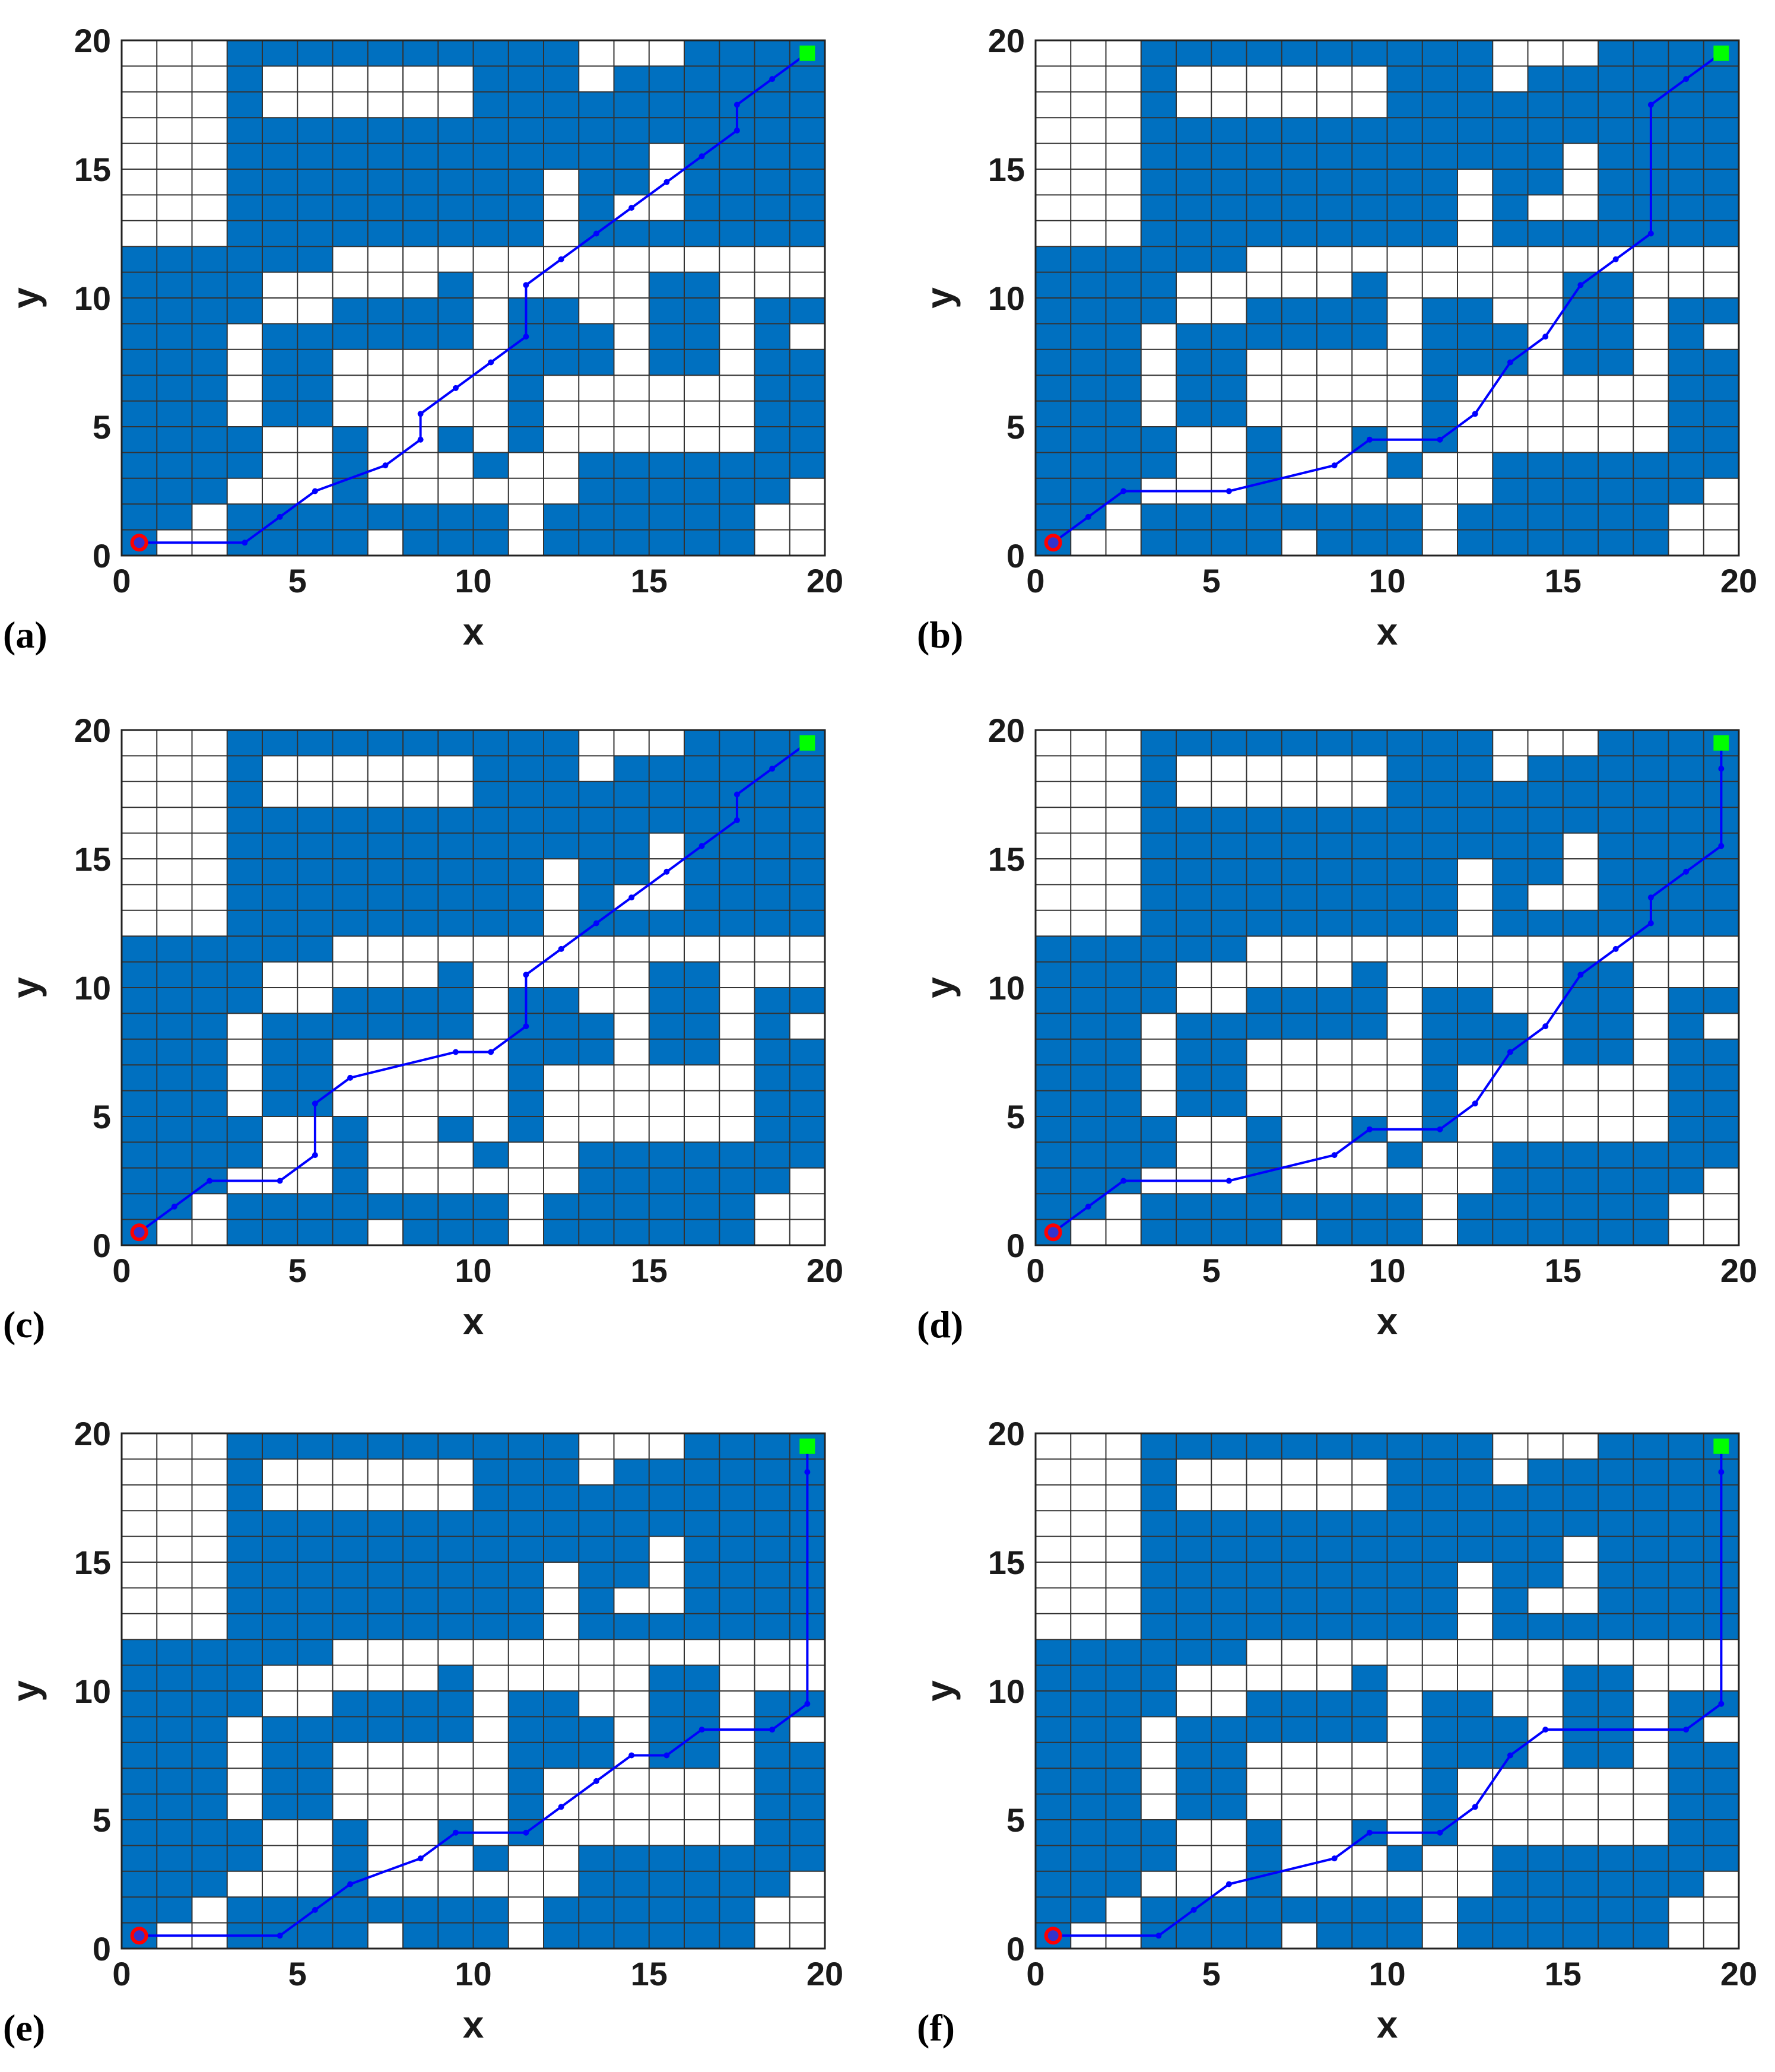  I want to click on x-tick-label: 20, so click(1739, 1270).